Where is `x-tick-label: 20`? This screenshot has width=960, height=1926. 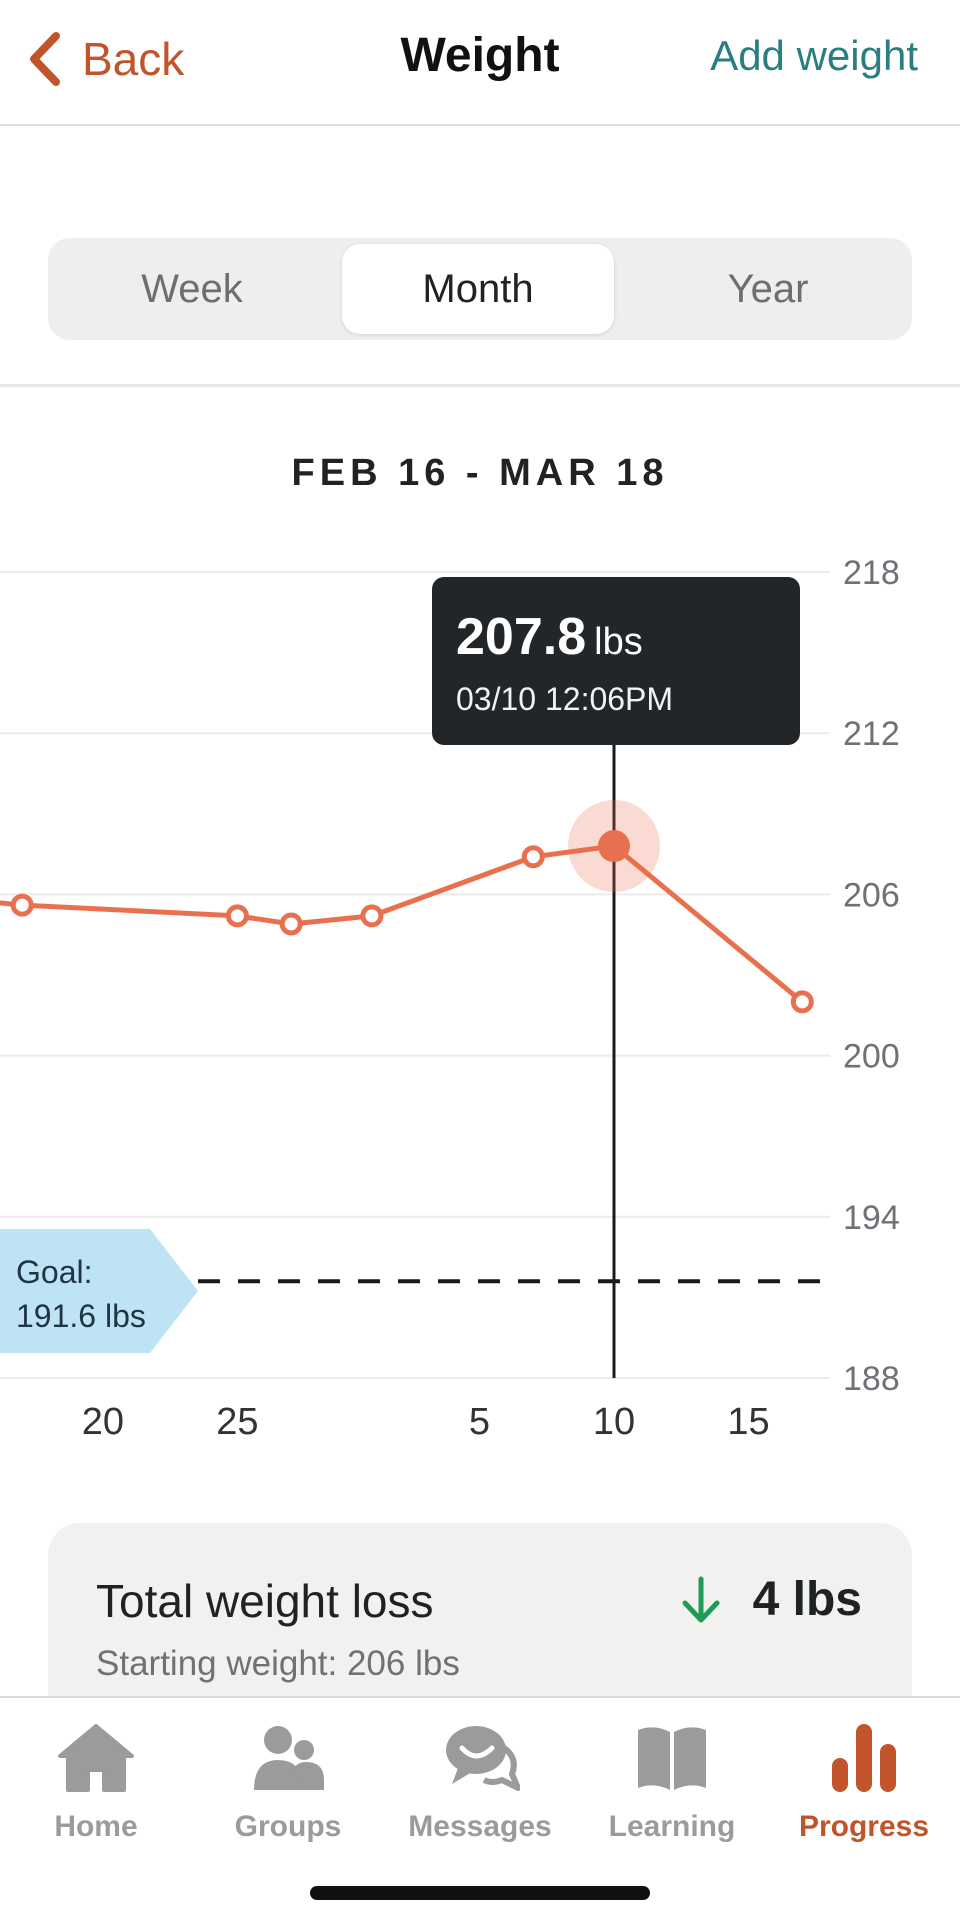 x-tick-label: 20 is located at coordinates (103, 1422).